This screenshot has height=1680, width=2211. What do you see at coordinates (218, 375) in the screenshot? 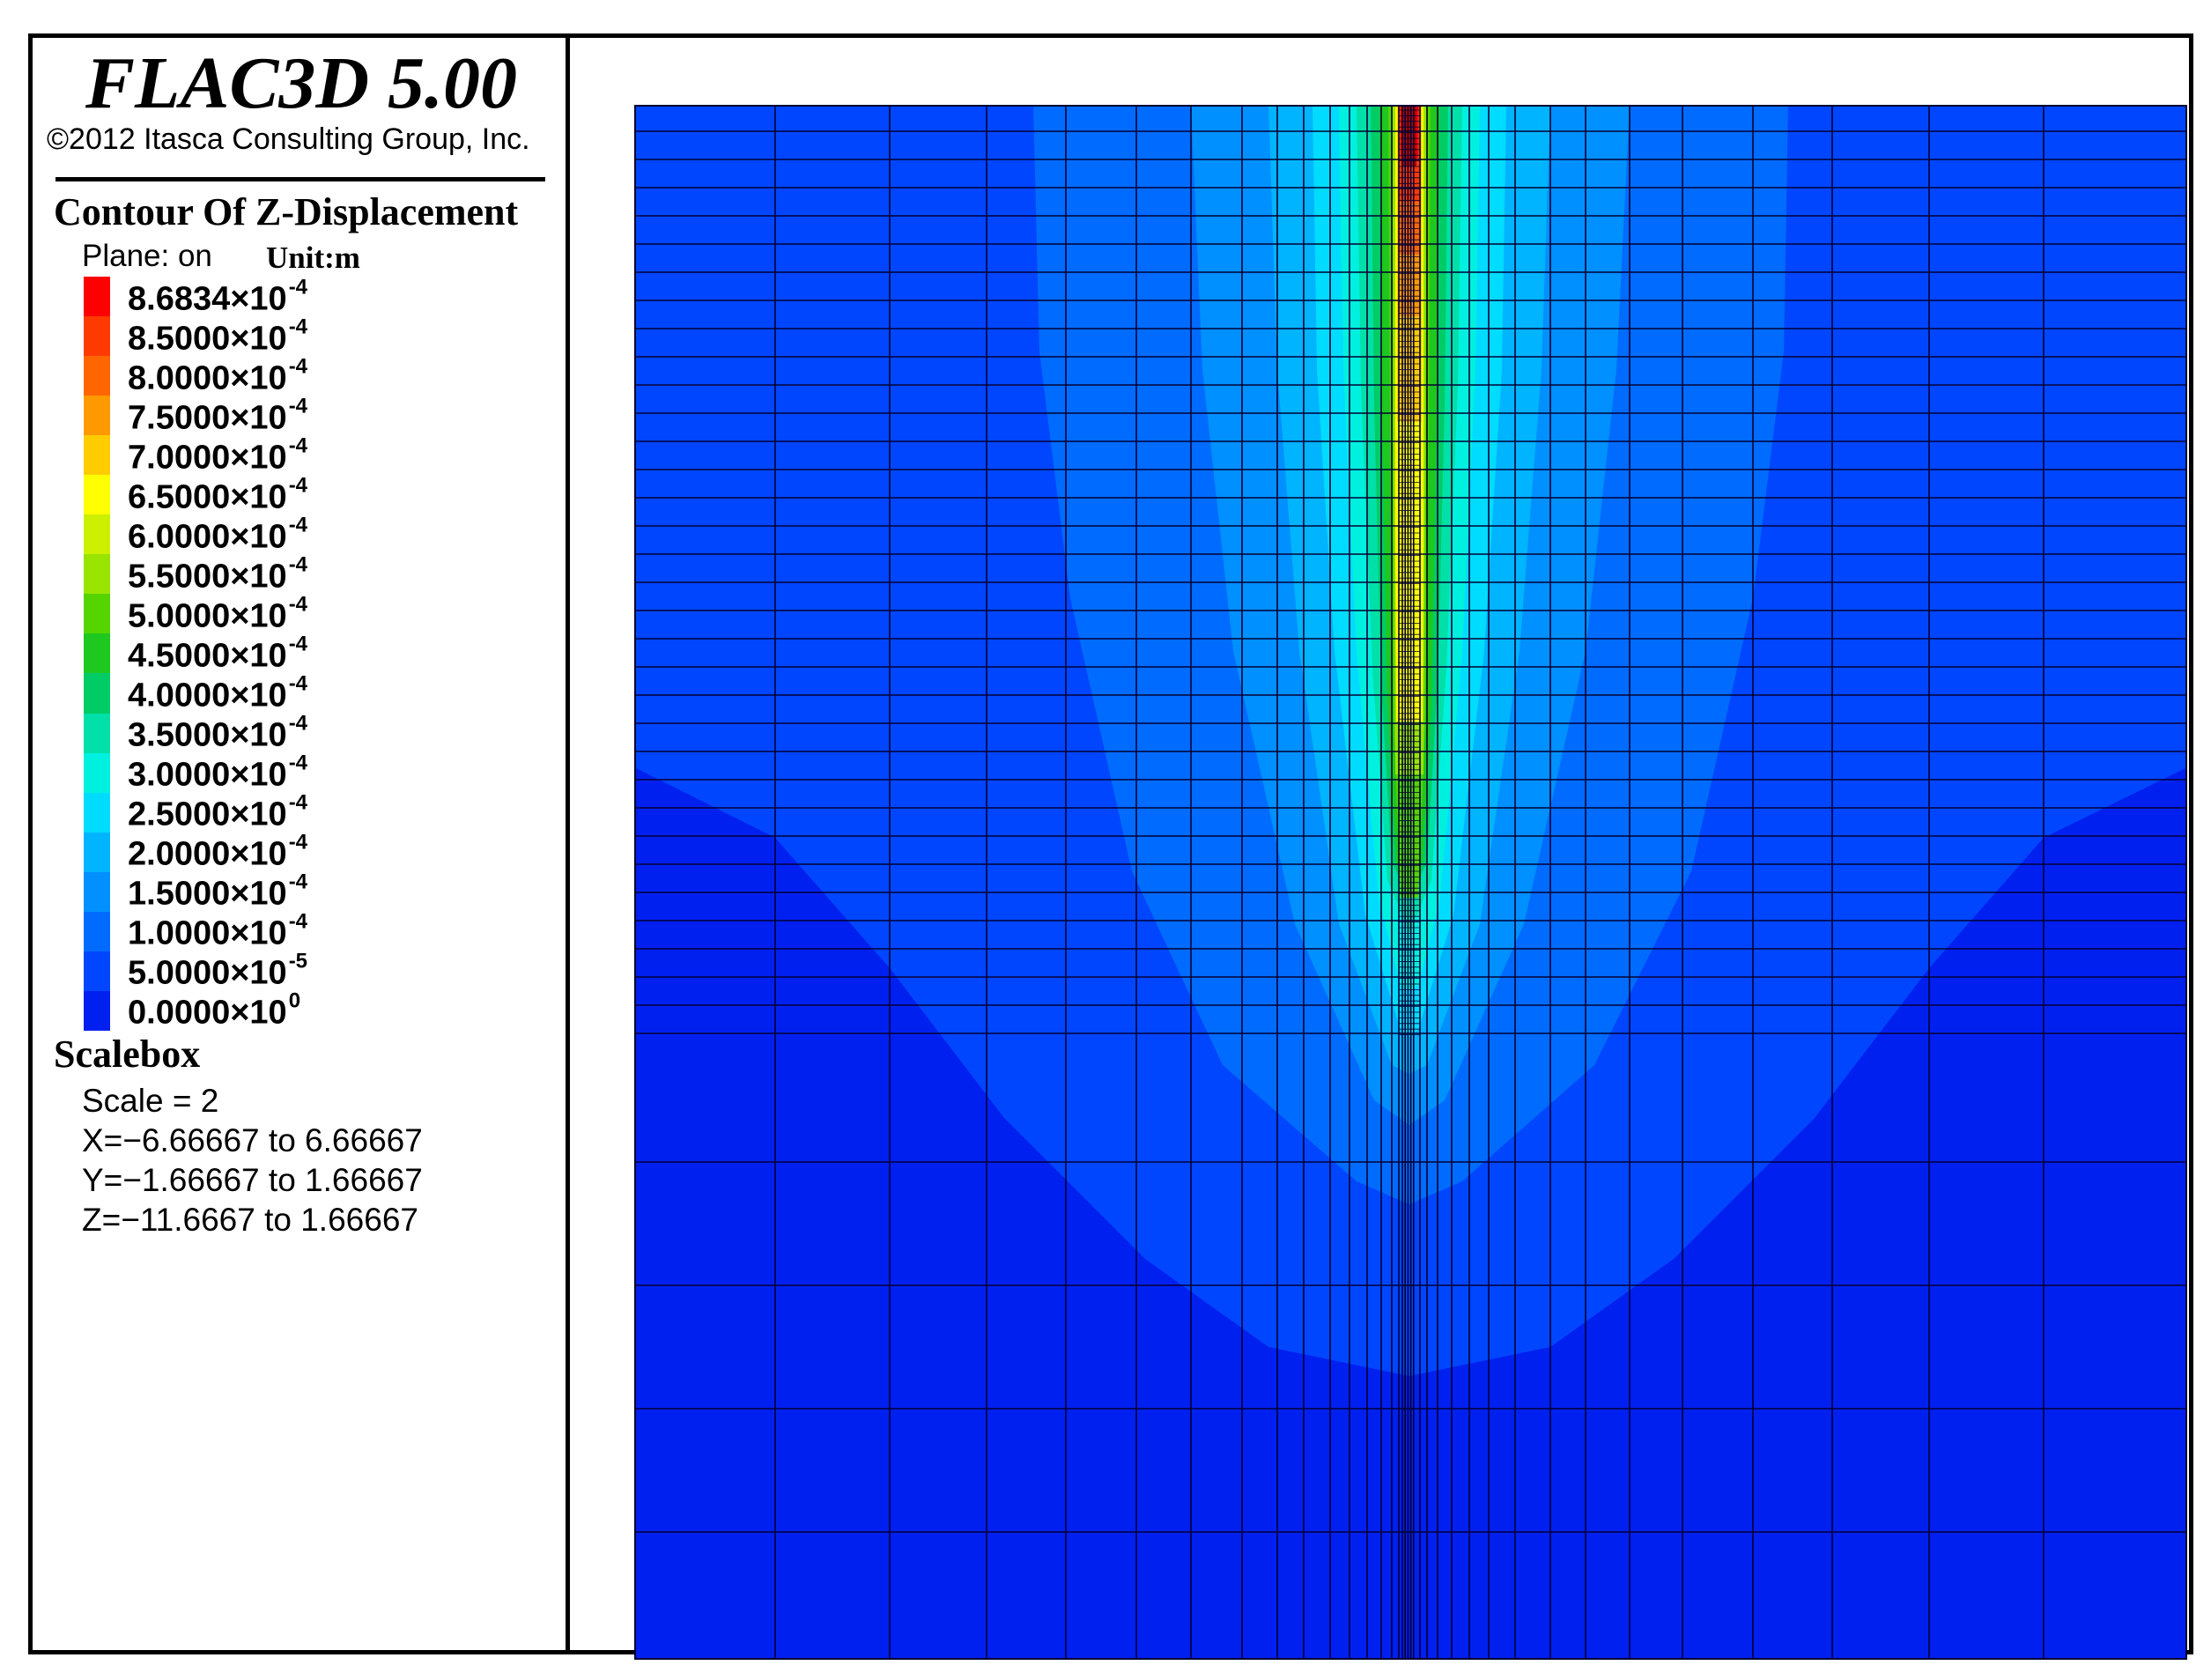
I see `legend-label: 8.0000×10⁻⁴` at bounding box center [218, 375].